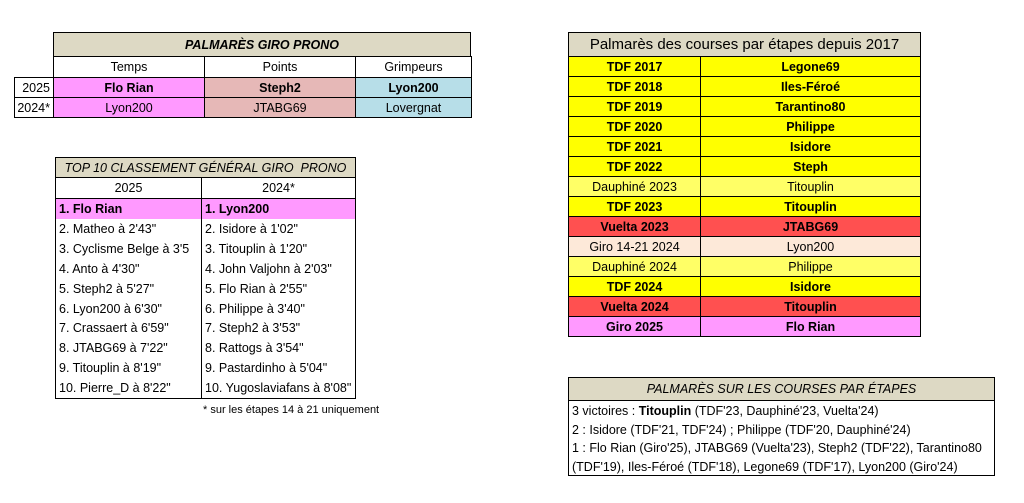 The width and height of the screenshot is (1024, 503). I want to click on column-header: 2025, so click(128, 188).